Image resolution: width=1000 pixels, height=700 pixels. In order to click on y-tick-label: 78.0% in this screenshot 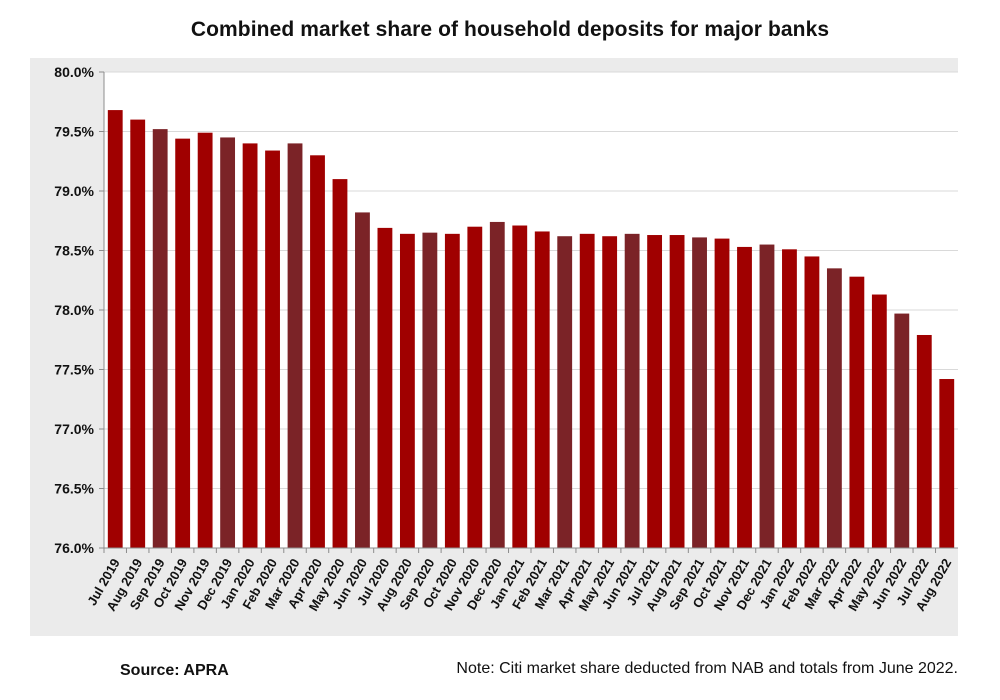, I will do `click(74, 310)`.